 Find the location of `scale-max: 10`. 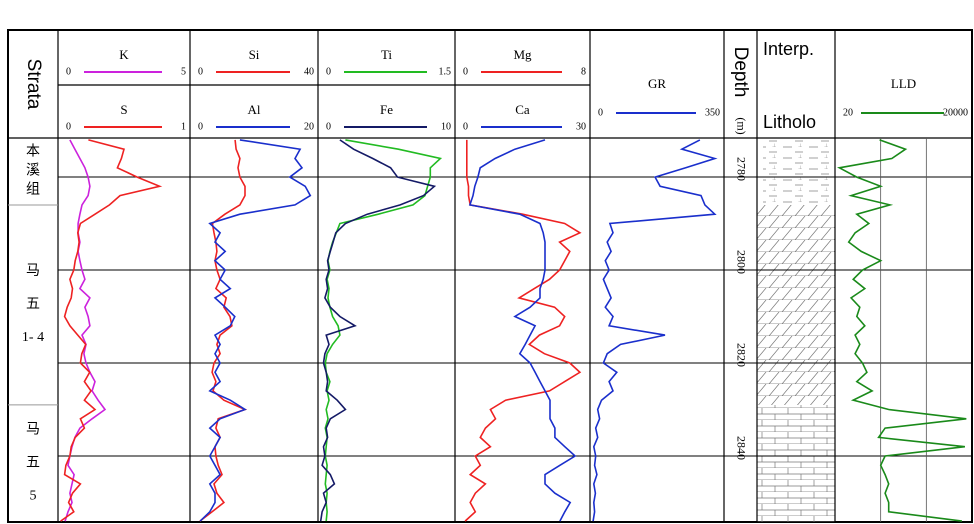

scale-max: 10 is located at coordinates (446, 126).